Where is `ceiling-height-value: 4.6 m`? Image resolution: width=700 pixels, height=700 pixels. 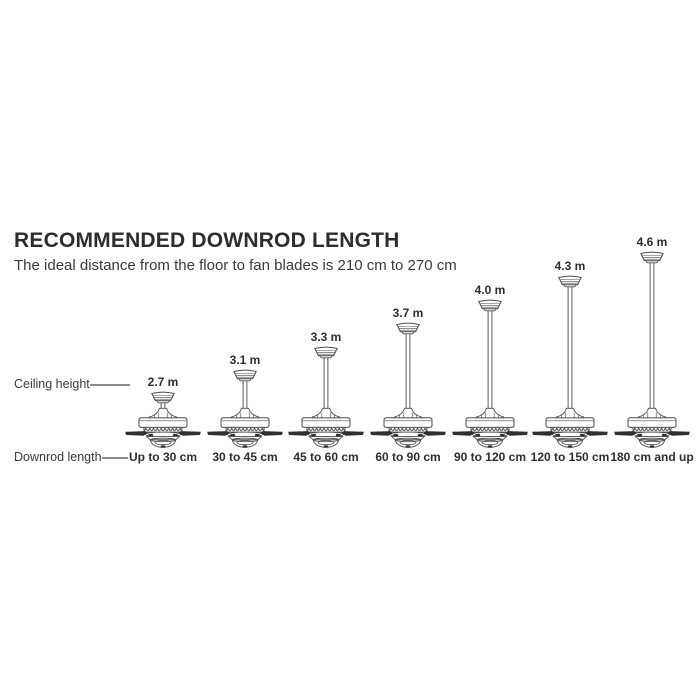 ceiling-height-value: 4.6 m is located at coordinates (652, 242).